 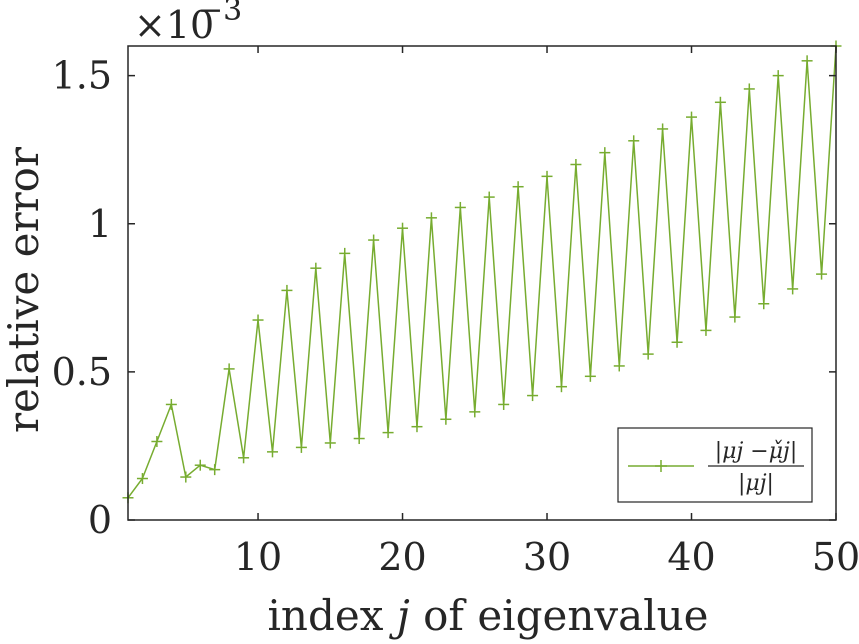 I want to click on legend-box, so click(x=715, y=465).